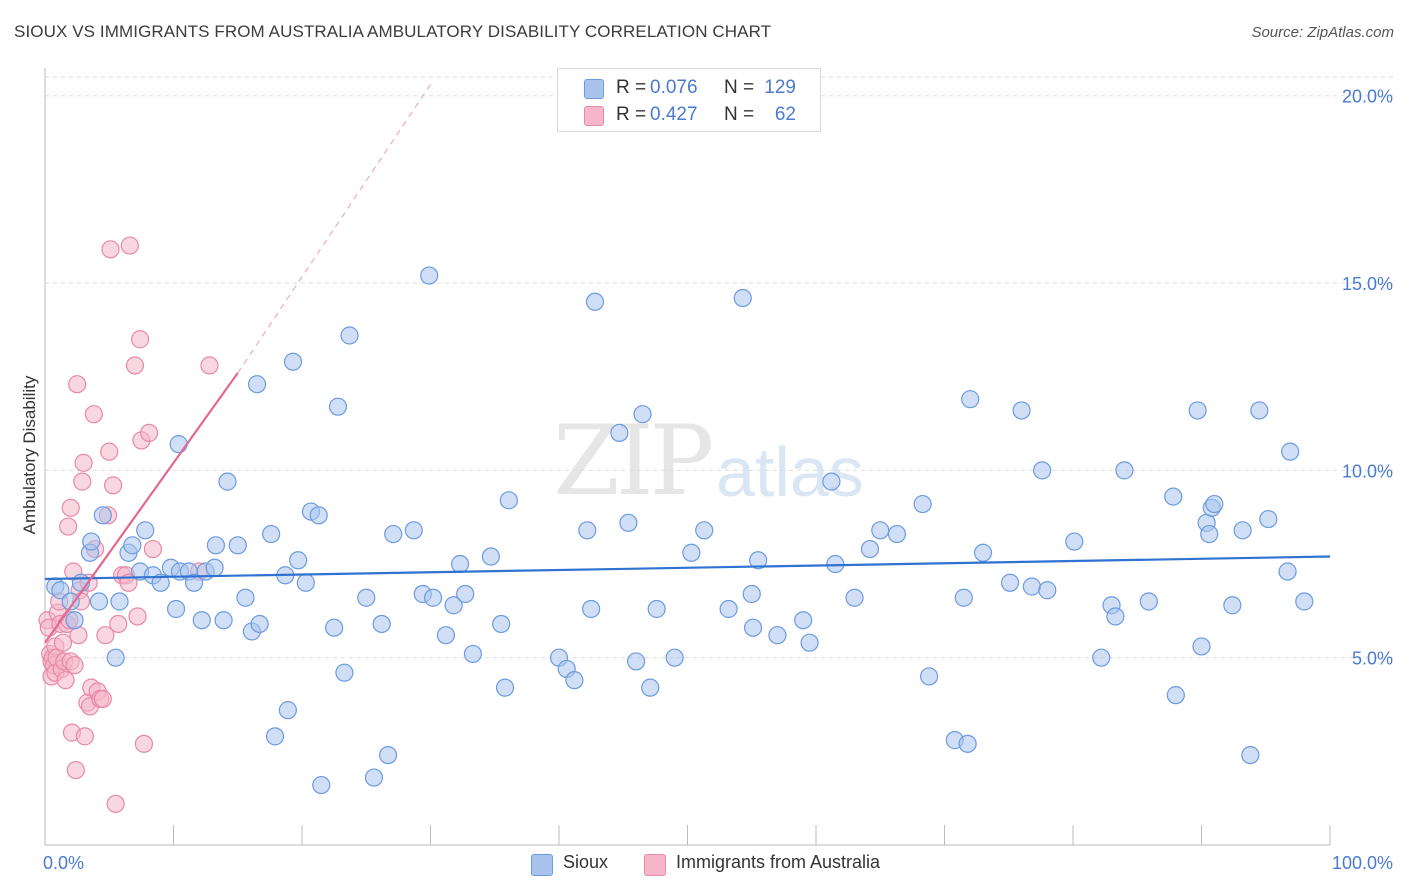 This screenshot has height=892, width=1406. Describe the element at coordinates (1367, 97) in the screenshot. I see `y-tick-label: 20.0%` at that location.